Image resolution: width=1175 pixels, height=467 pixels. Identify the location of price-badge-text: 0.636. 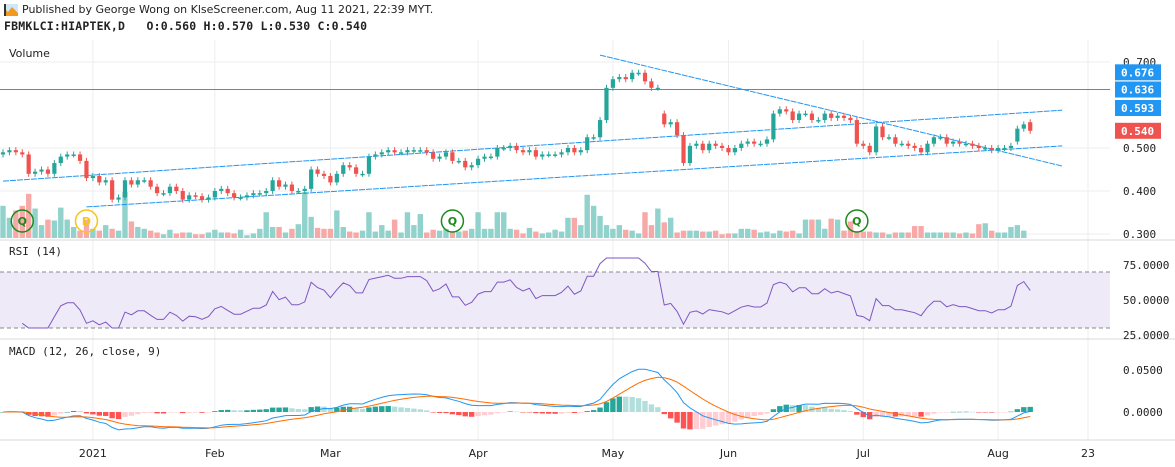
(1137, 90).